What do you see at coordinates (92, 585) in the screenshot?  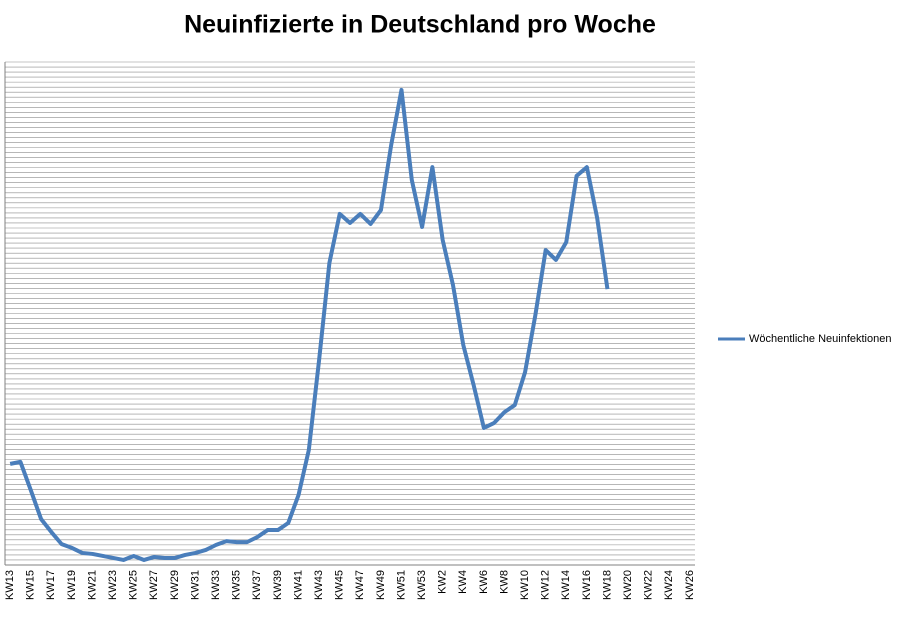 I see `x-tick-label: KW21` at bounding box center [92, 585].